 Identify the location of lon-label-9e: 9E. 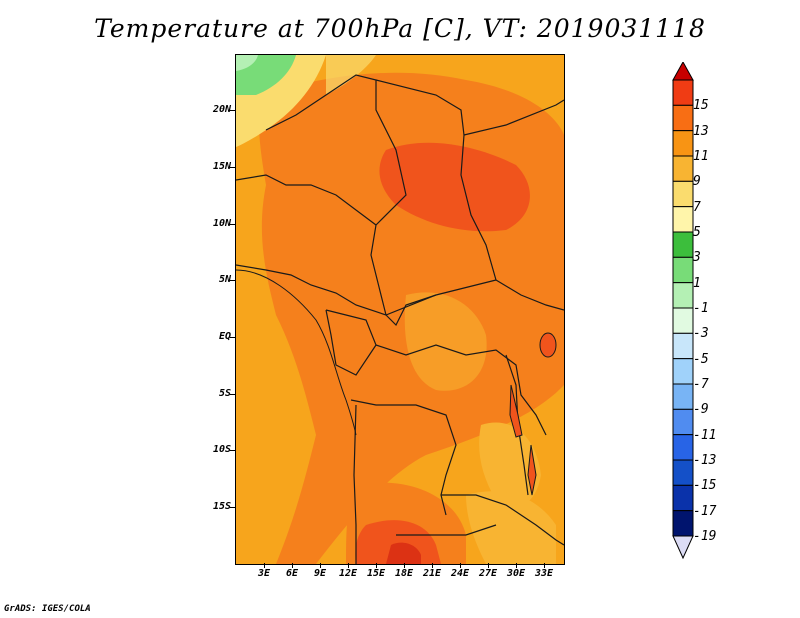
(320, 573).